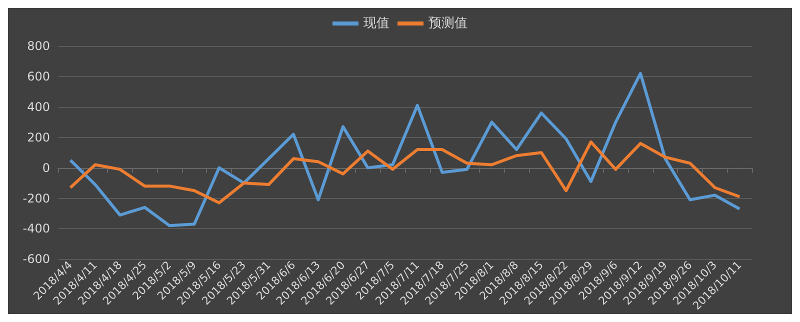  What do you see at coordinates (38, 46) in the screenshot?
I see `y-tick-label: 800` at bounding box center [38, 46].